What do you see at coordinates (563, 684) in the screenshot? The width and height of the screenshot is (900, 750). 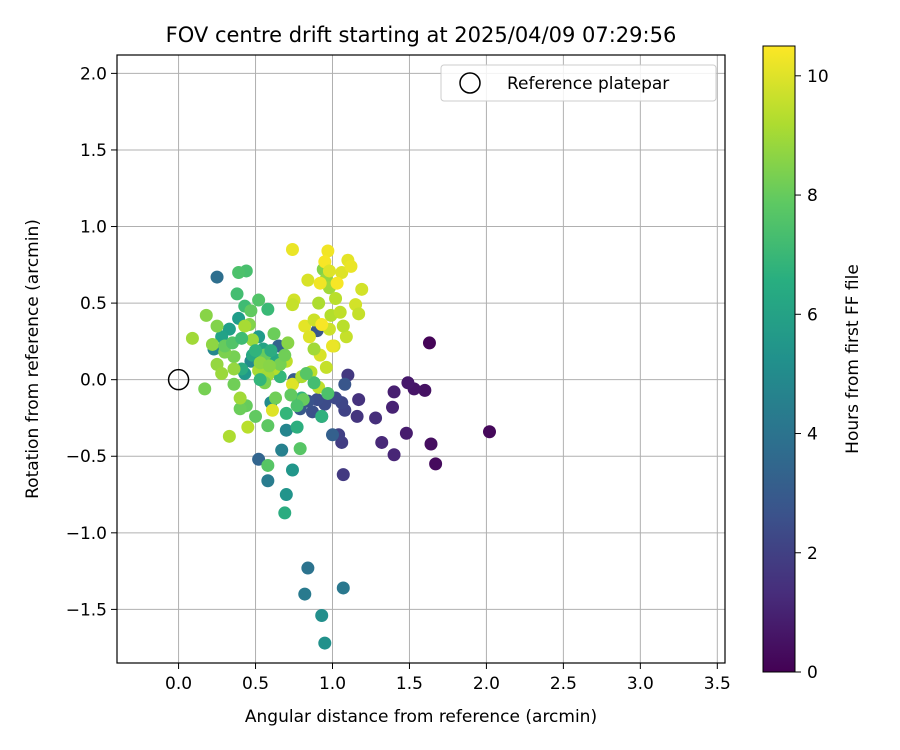 I see `x-tick-label: 2.5` at bounding box center [563, 684].